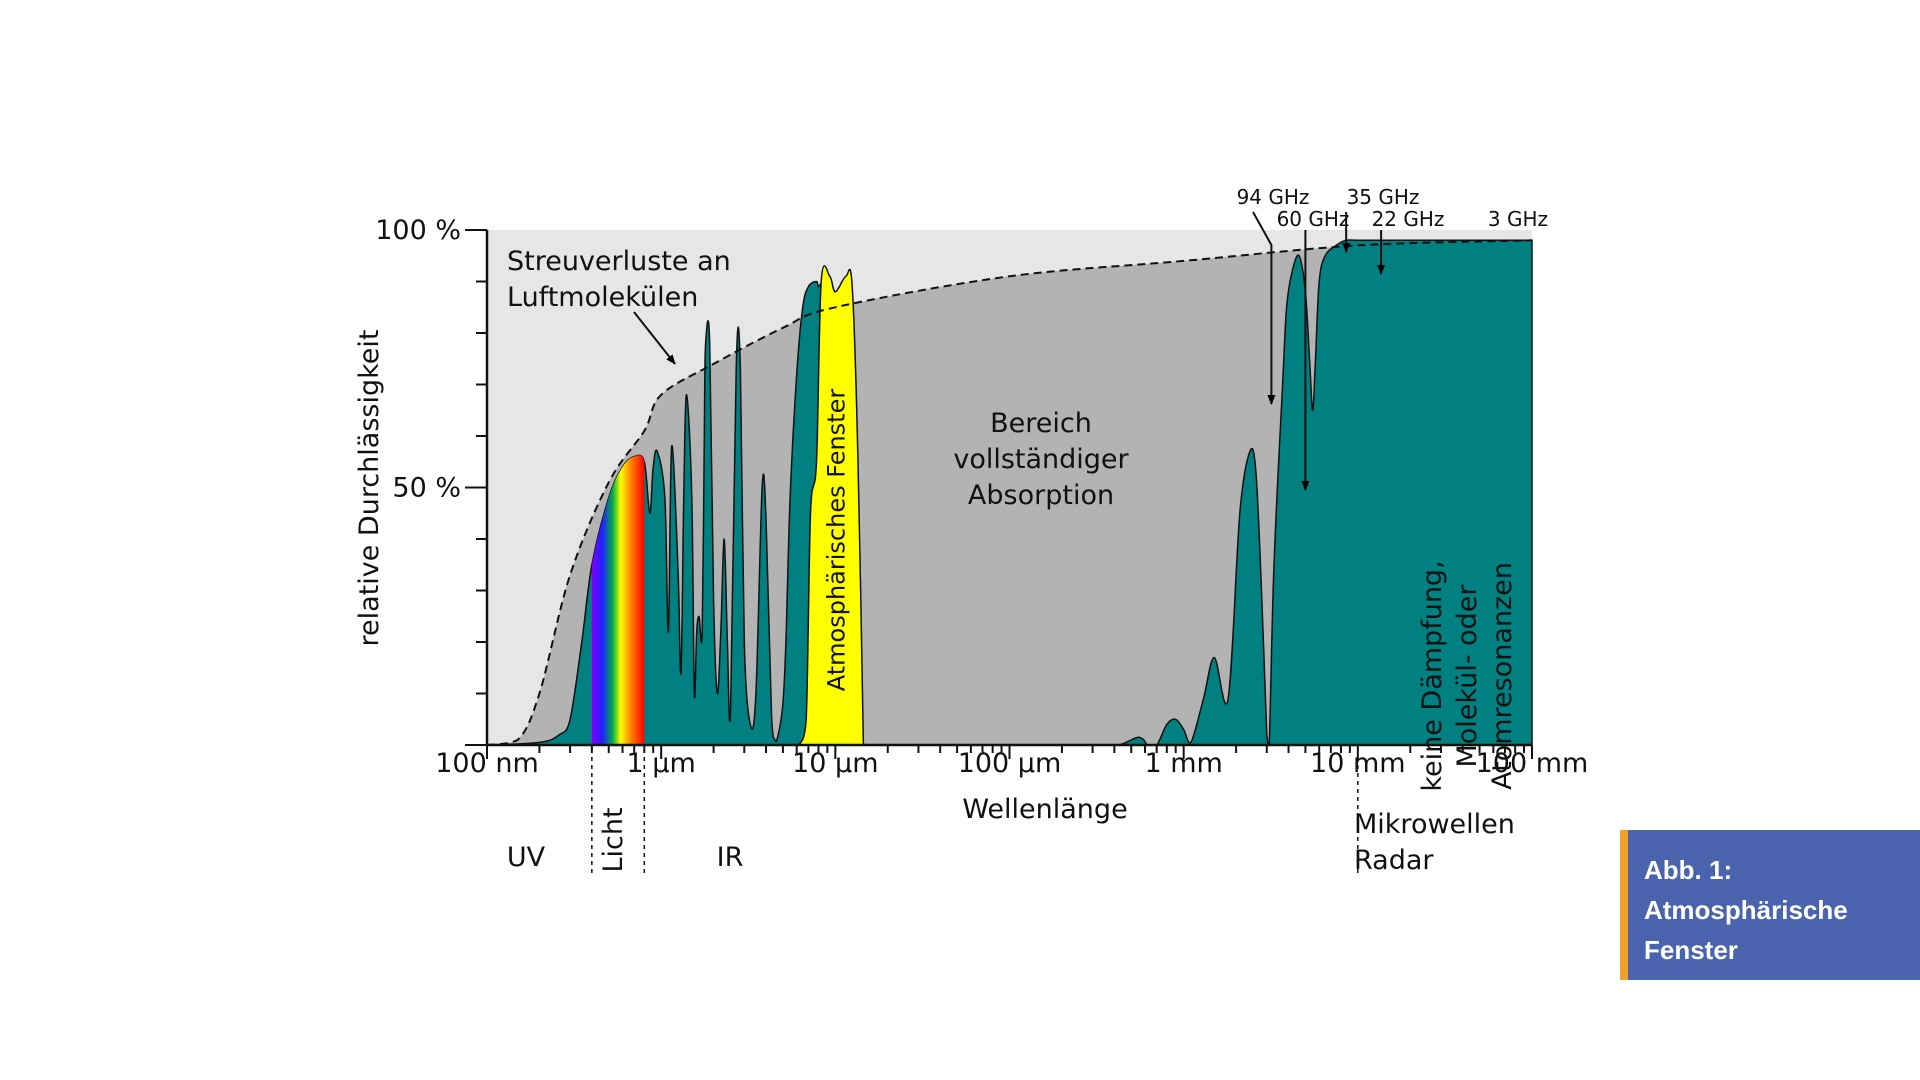  Describe the element at coordinates (369, 488) in the screenshot. I see `y-axis-label: relative Durchlässigkeit` at that location.